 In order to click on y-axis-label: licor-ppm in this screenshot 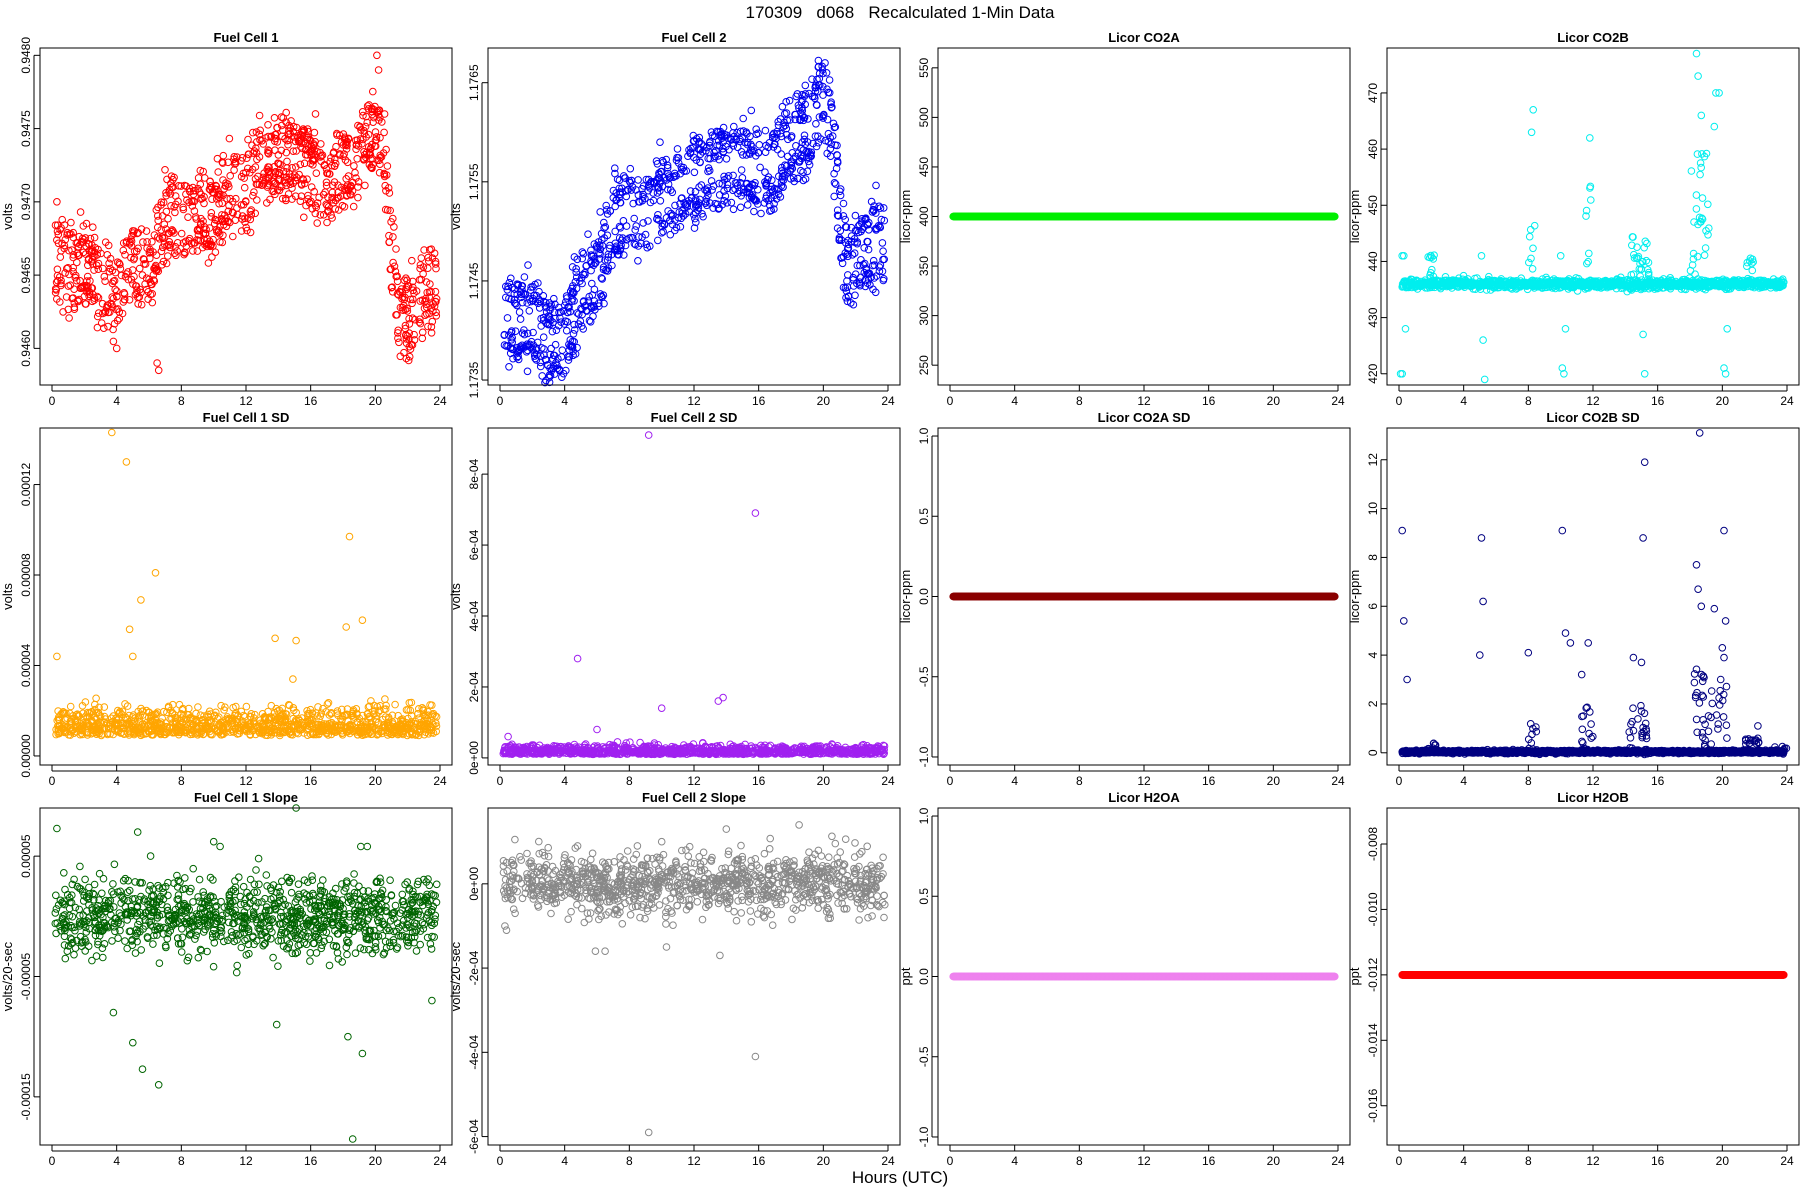, I will do `click(905, 216)`.